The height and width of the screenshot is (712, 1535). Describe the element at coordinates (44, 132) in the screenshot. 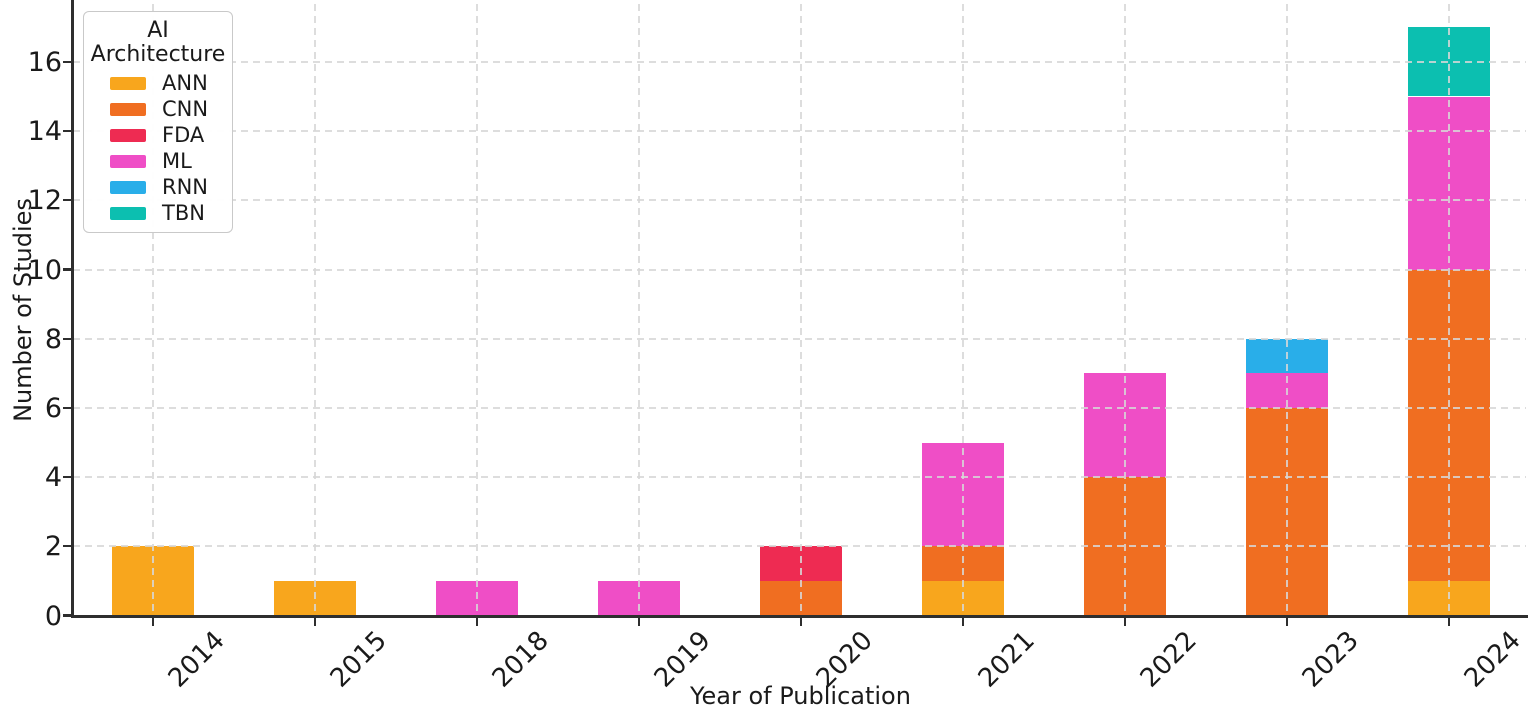

I see `y-tick-label-14: 14` at that location.